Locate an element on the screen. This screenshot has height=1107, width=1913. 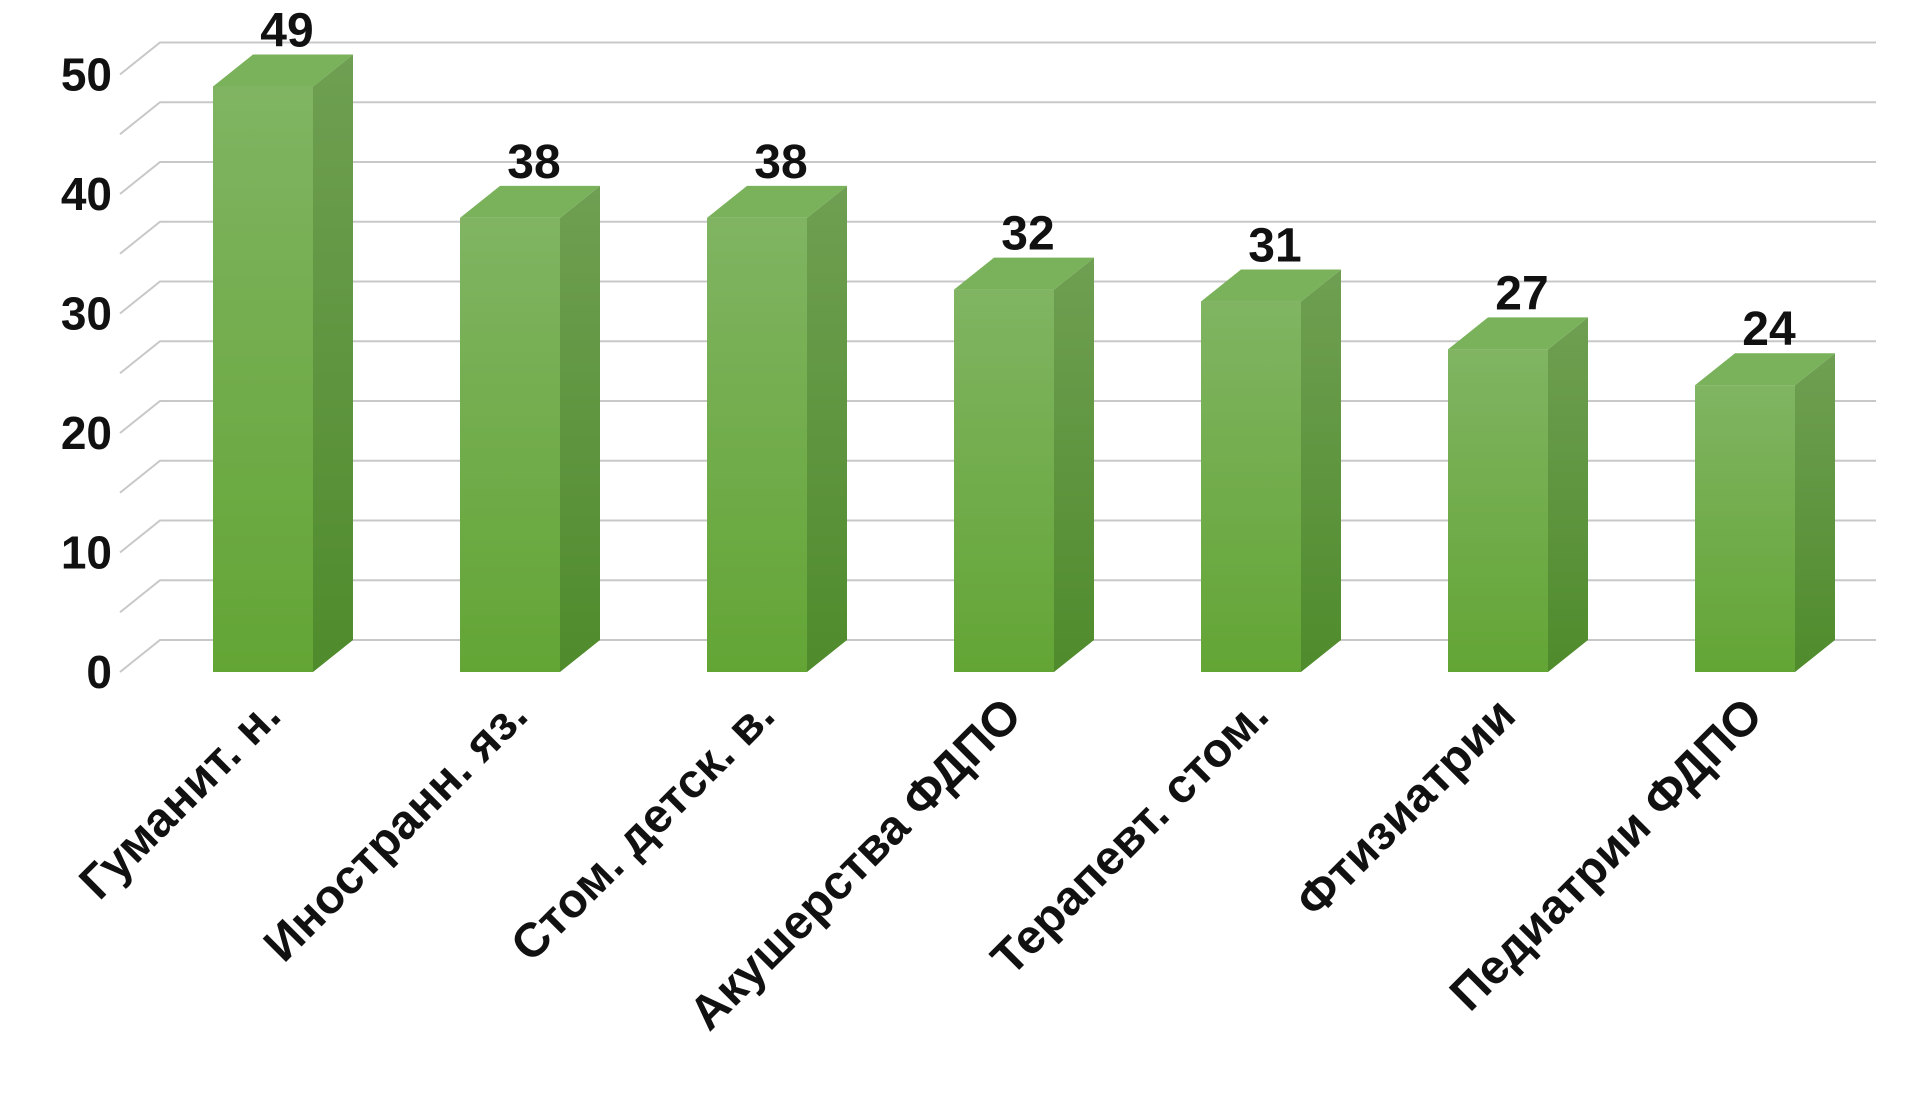
y-tick-label: 30 is located at coordinates (86, 314).